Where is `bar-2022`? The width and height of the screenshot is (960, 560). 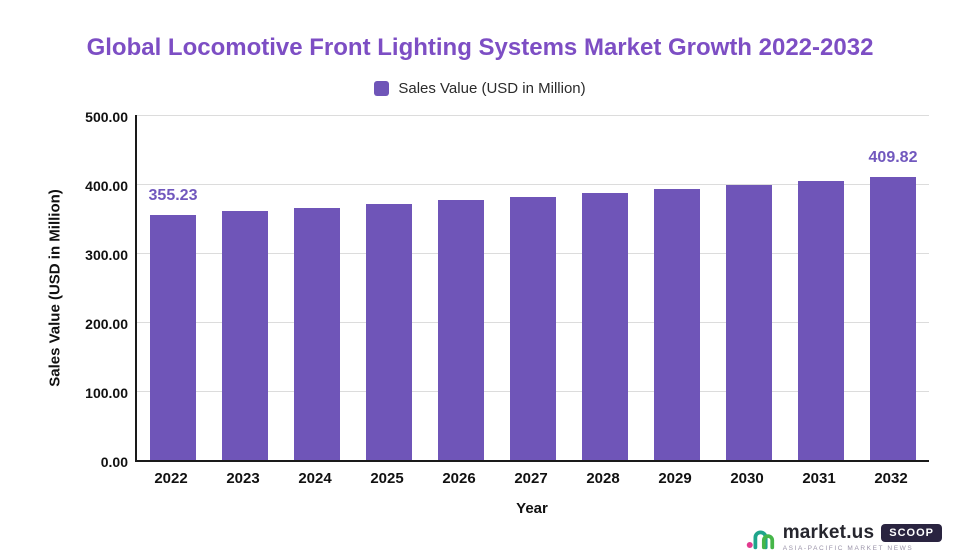 bar-2022 is located at coordinates (173, 337).